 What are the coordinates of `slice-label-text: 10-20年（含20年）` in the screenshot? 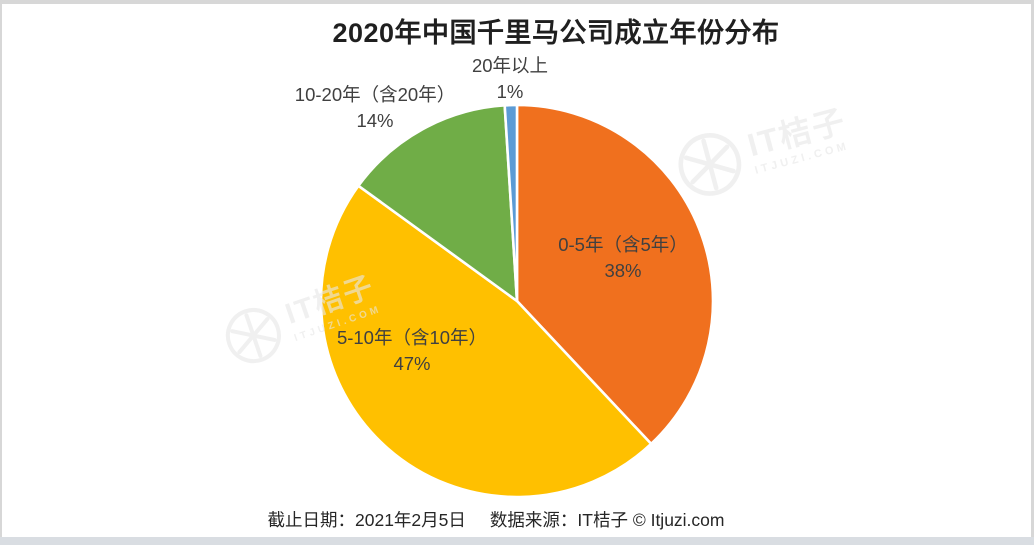 It's located at (375, 94).